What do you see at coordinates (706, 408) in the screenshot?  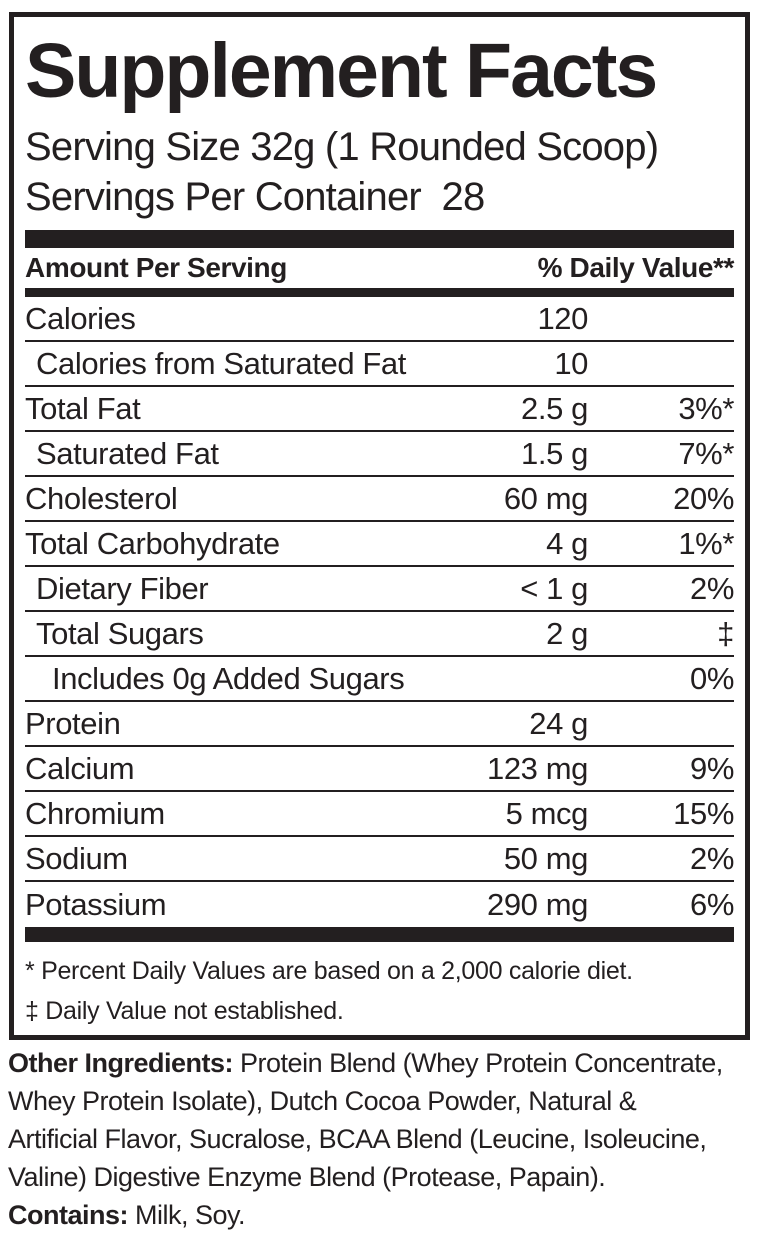 I see `nutrient-daily-value: 3%*` at bounding box center [706, 408].